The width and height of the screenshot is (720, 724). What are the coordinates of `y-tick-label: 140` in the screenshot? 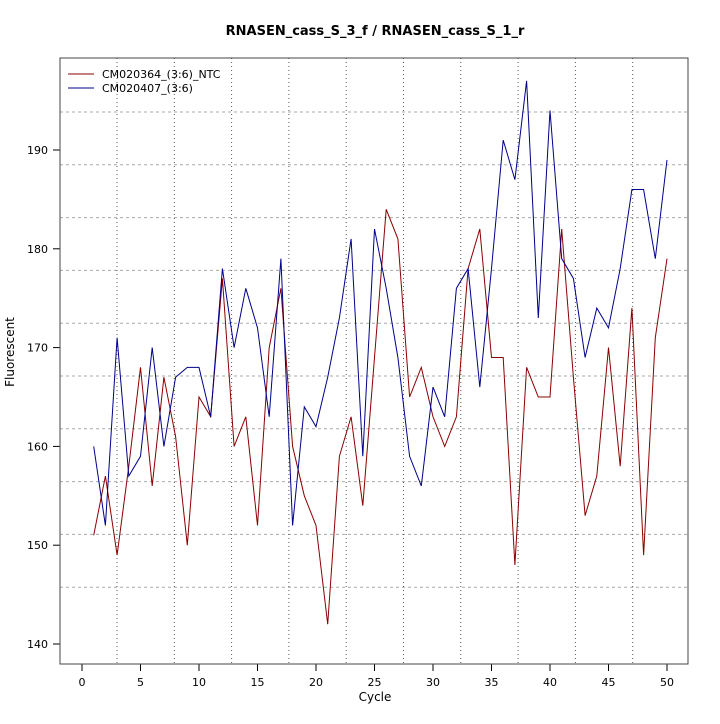 It's located at (37, 644).